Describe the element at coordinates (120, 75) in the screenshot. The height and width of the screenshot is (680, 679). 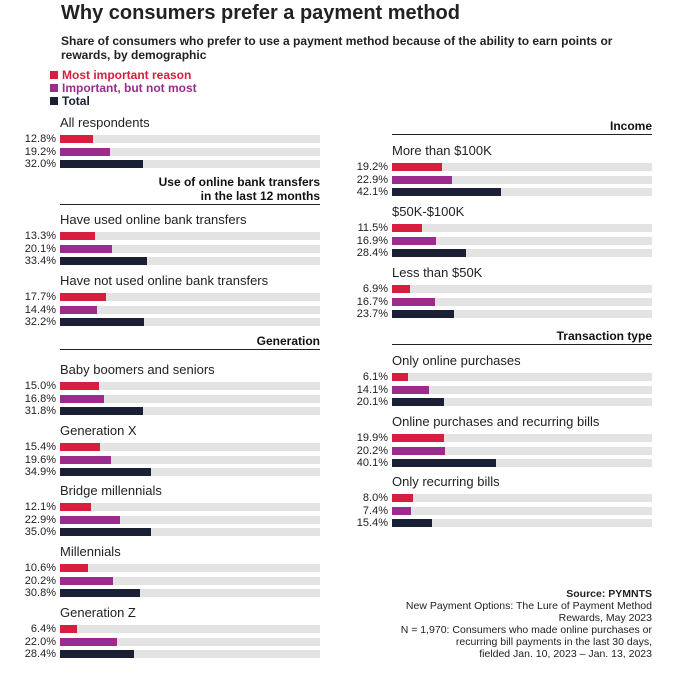
I see `legend-most-important: Most important reason` at that location.